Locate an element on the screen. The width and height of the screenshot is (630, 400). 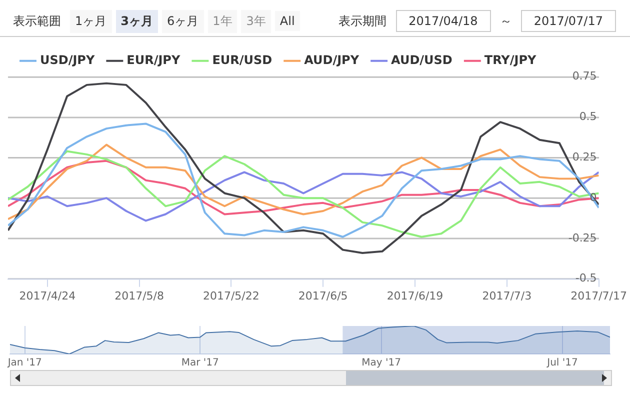
x-tick-label: Mar '17 is located at coordinates (200, 363).